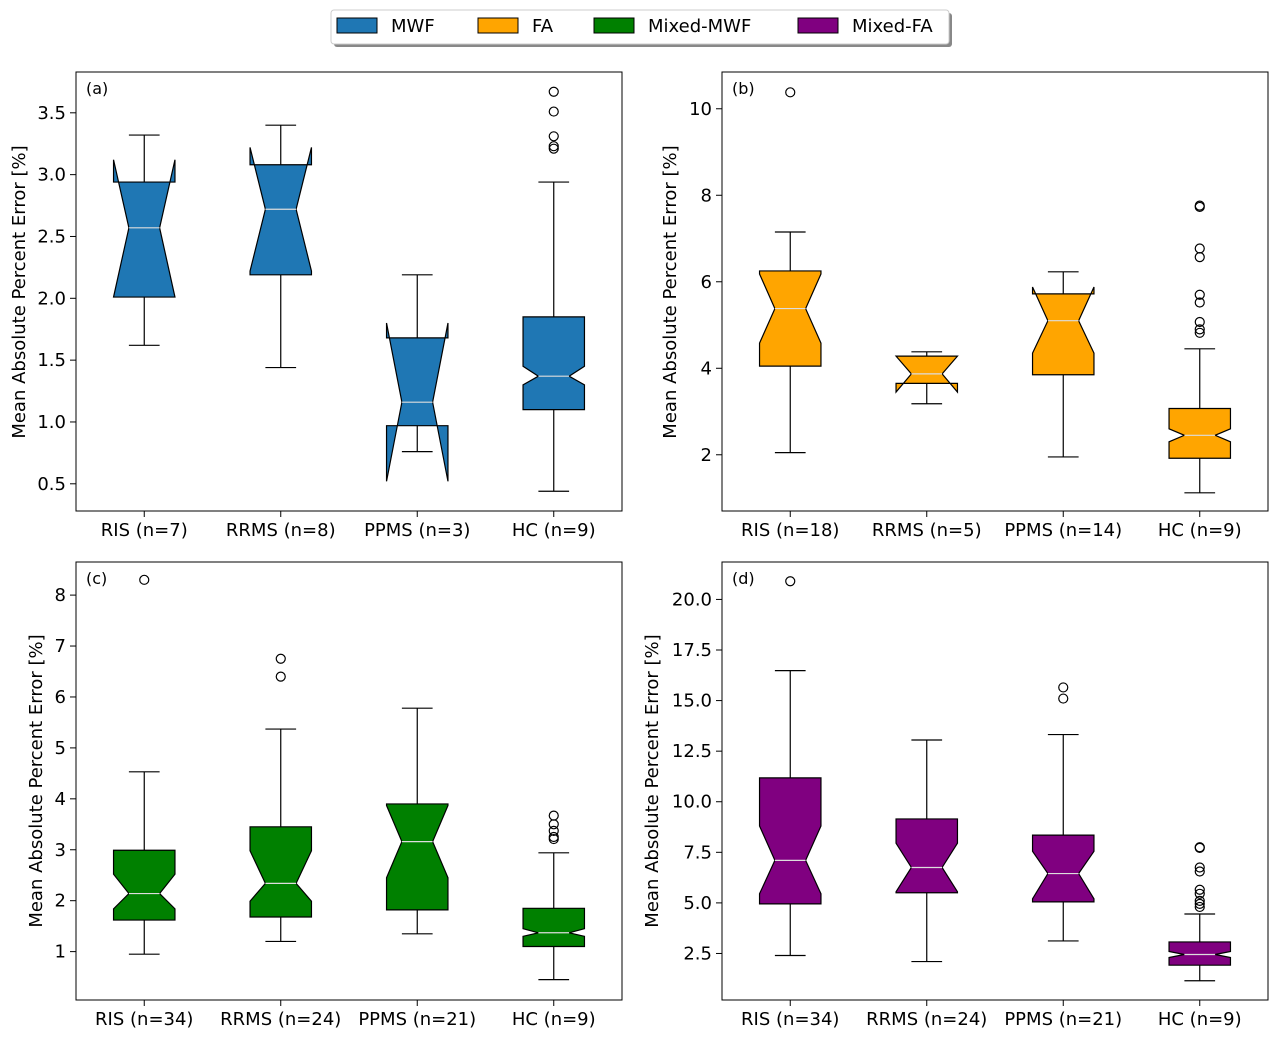 Image resolution: width=1277 pixels, height=1039 pixels. Describe the element at coordinates (697, 852) in the screenshot. I see `y-tick-label: 7.5` at that location.